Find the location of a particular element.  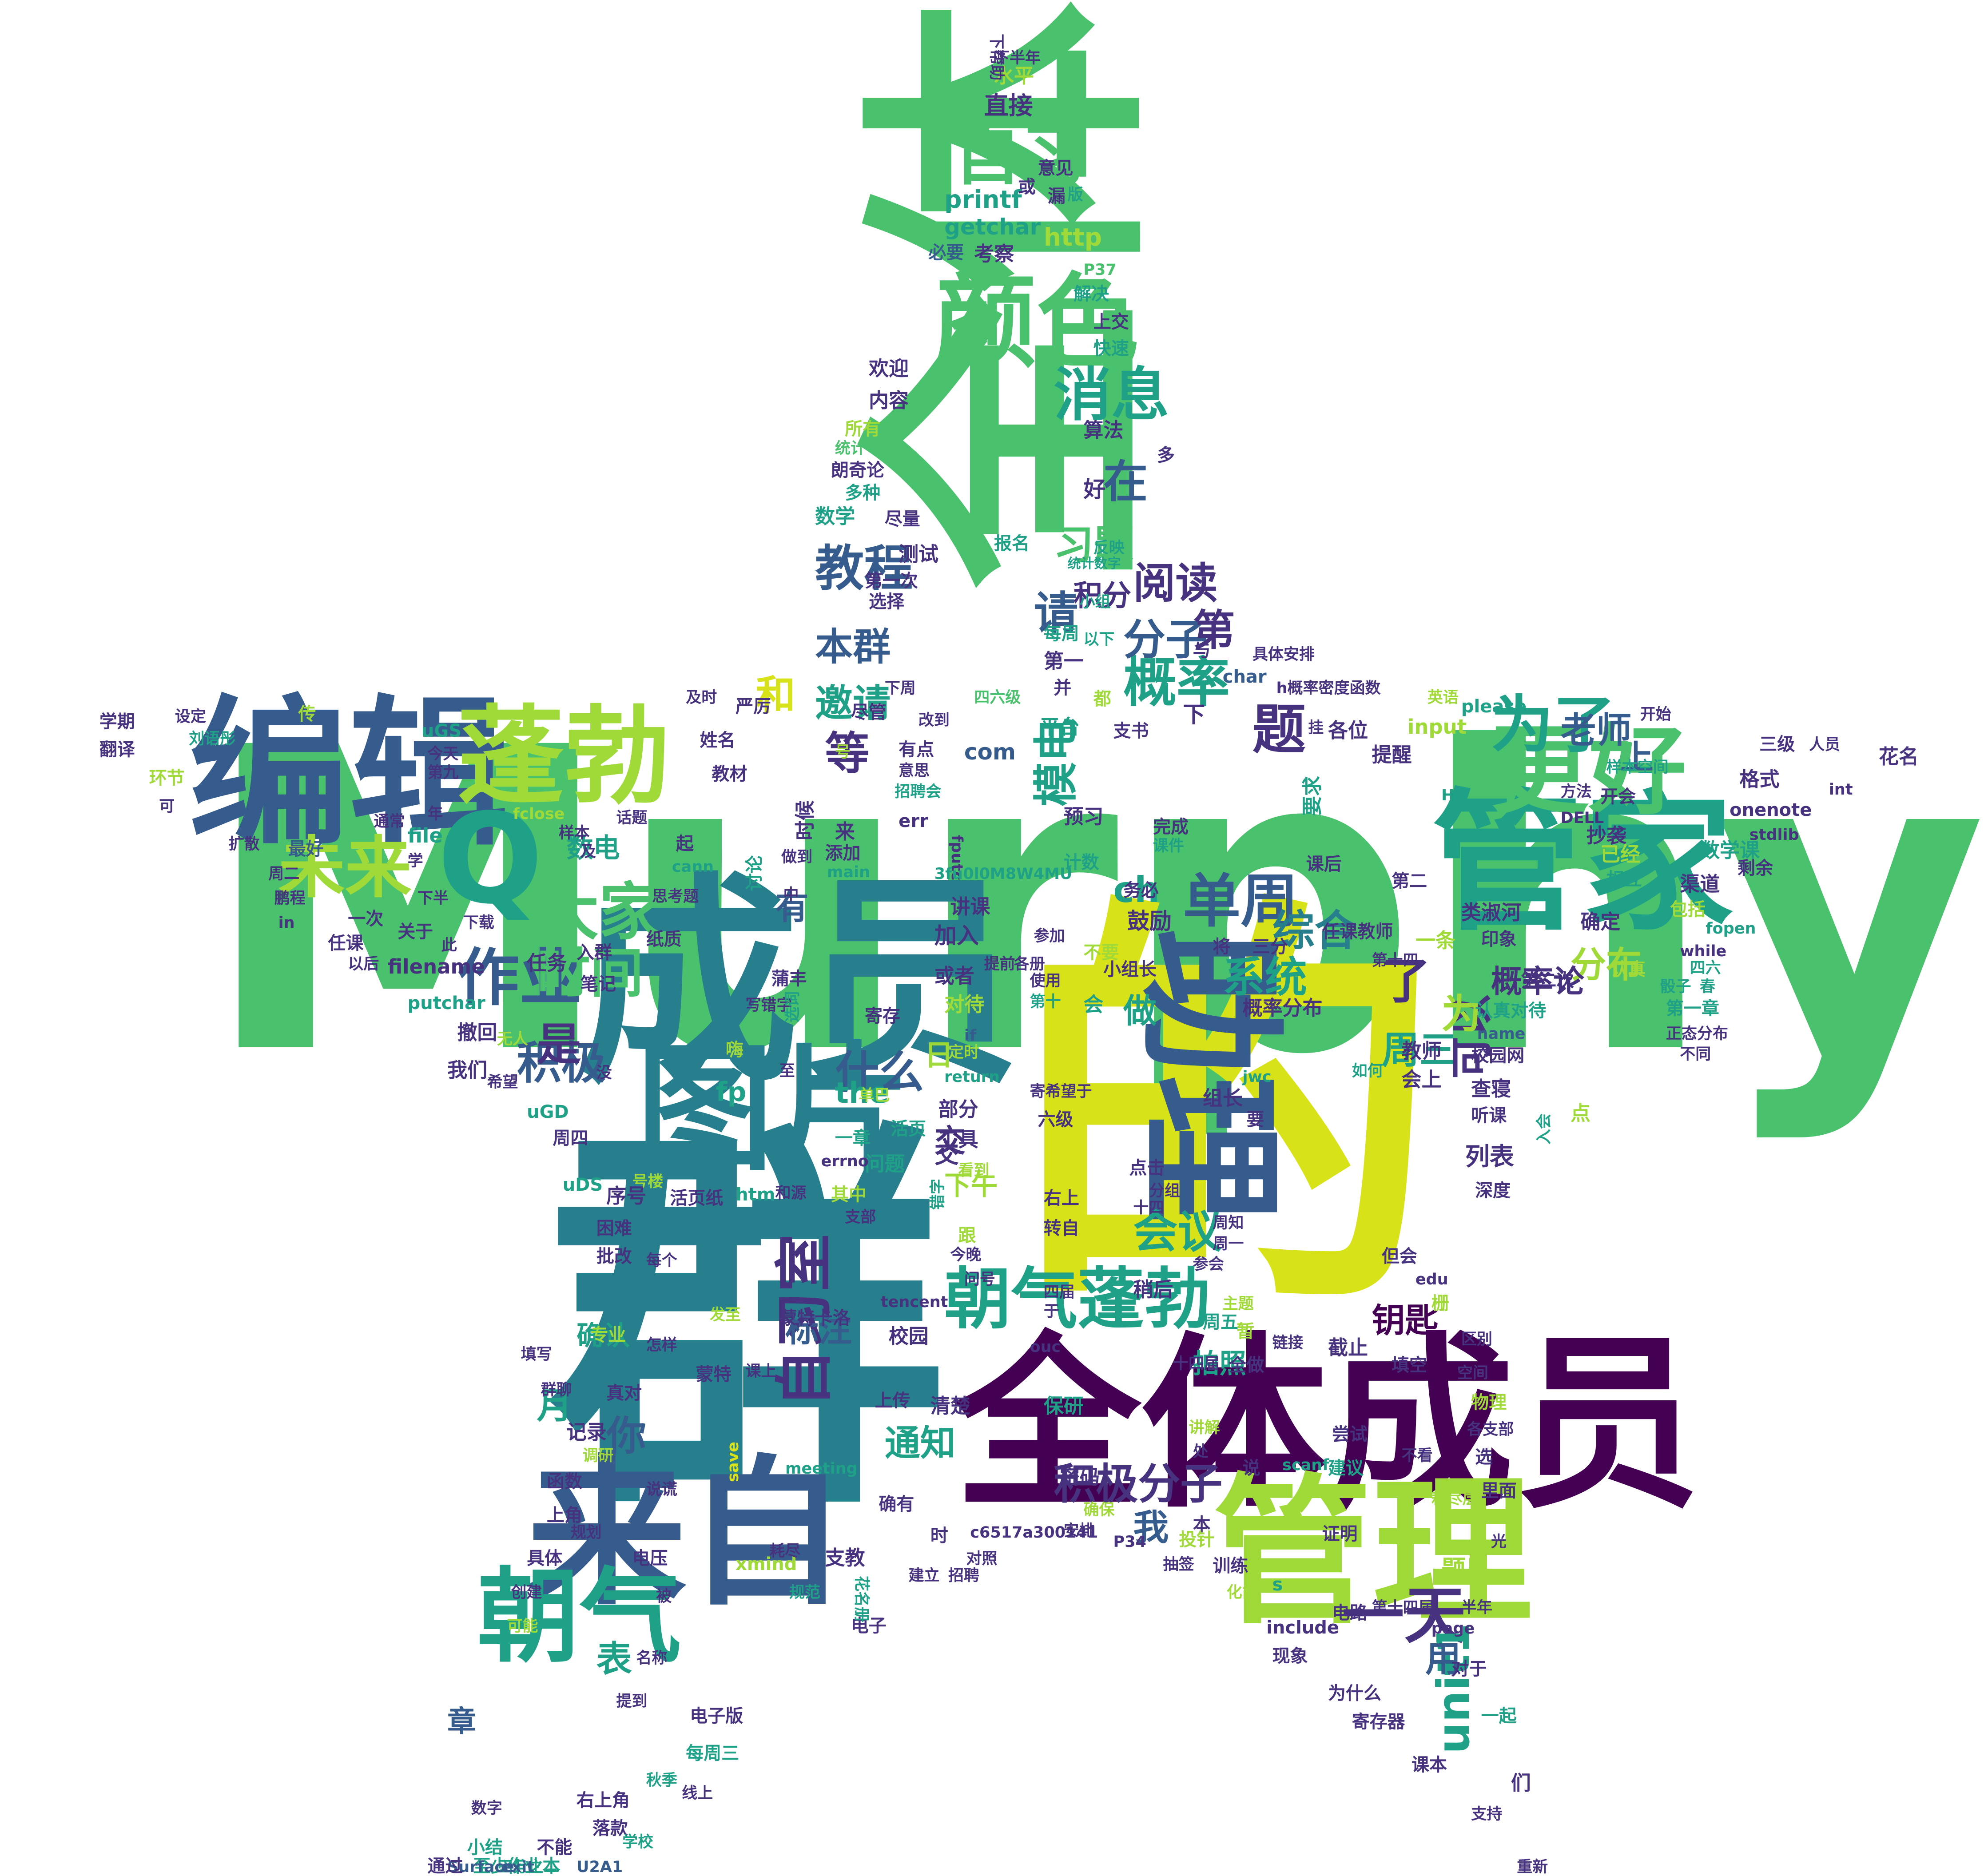

word-cloud-word: 每周 is located at coordinates (1061, 633).